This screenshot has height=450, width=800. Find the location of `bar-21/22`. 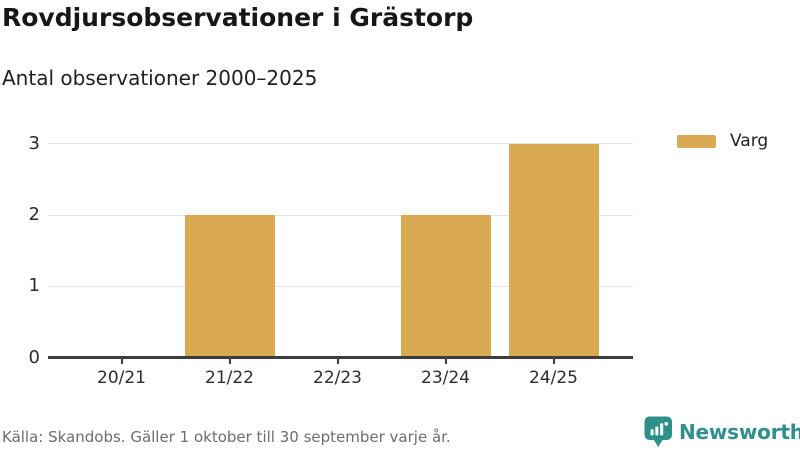

bar-21/22 is located at coordinates (229, 286).